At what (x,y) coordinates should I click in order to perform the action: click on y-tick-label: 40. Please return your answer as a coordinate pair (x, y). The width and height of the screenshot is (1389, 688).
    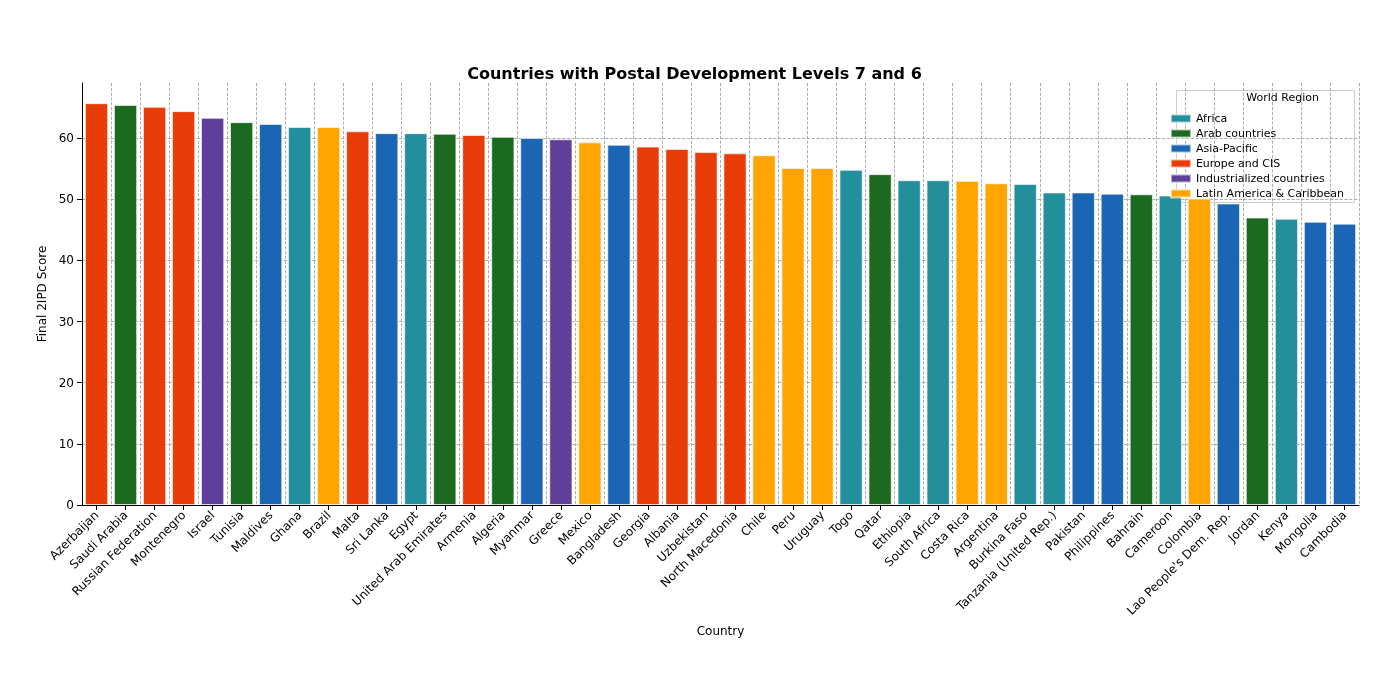
    Looking at the image, I should click on (66, 260).